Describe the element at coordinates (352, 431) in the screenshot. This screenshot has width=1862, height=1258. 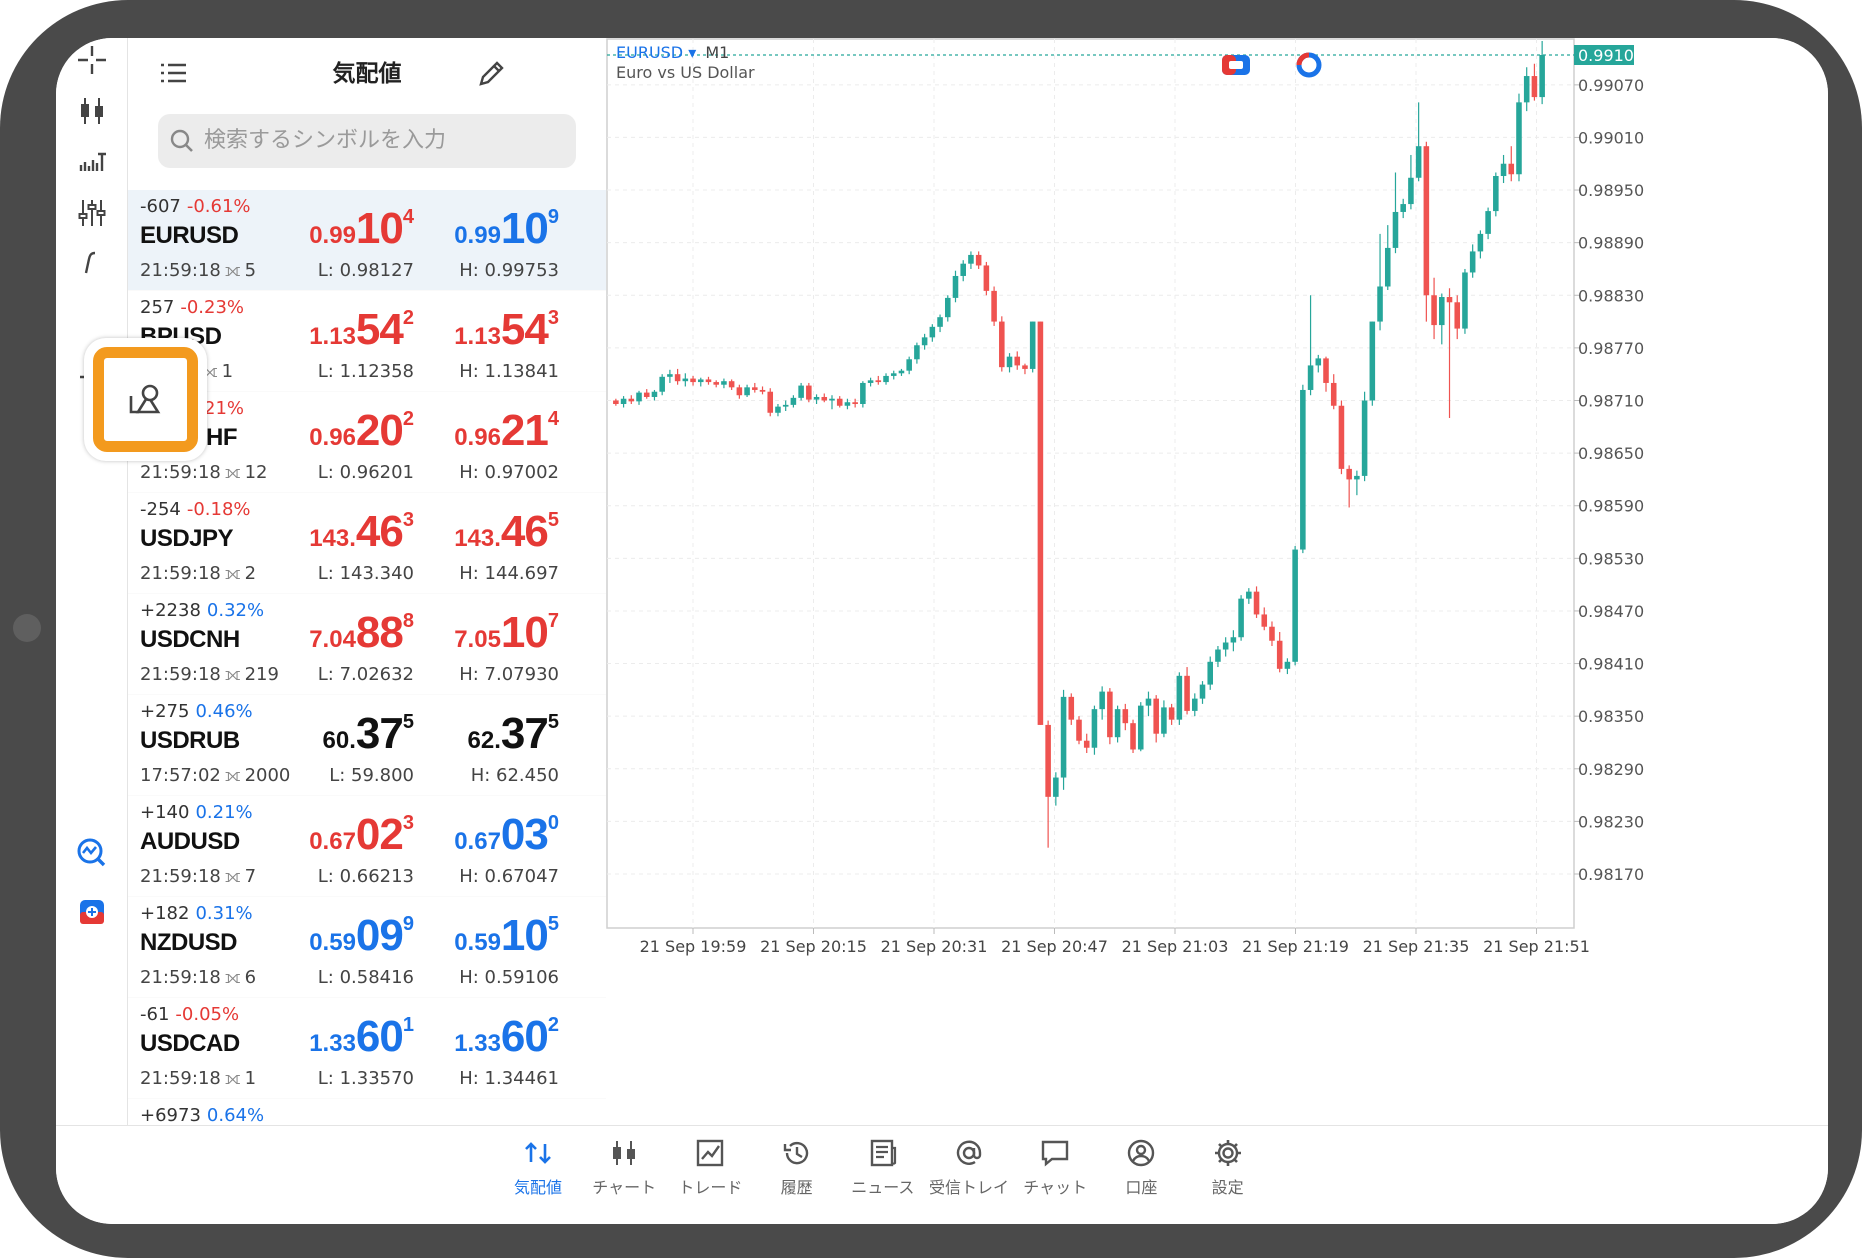
I see `bid-price: 0.96202` at that location.